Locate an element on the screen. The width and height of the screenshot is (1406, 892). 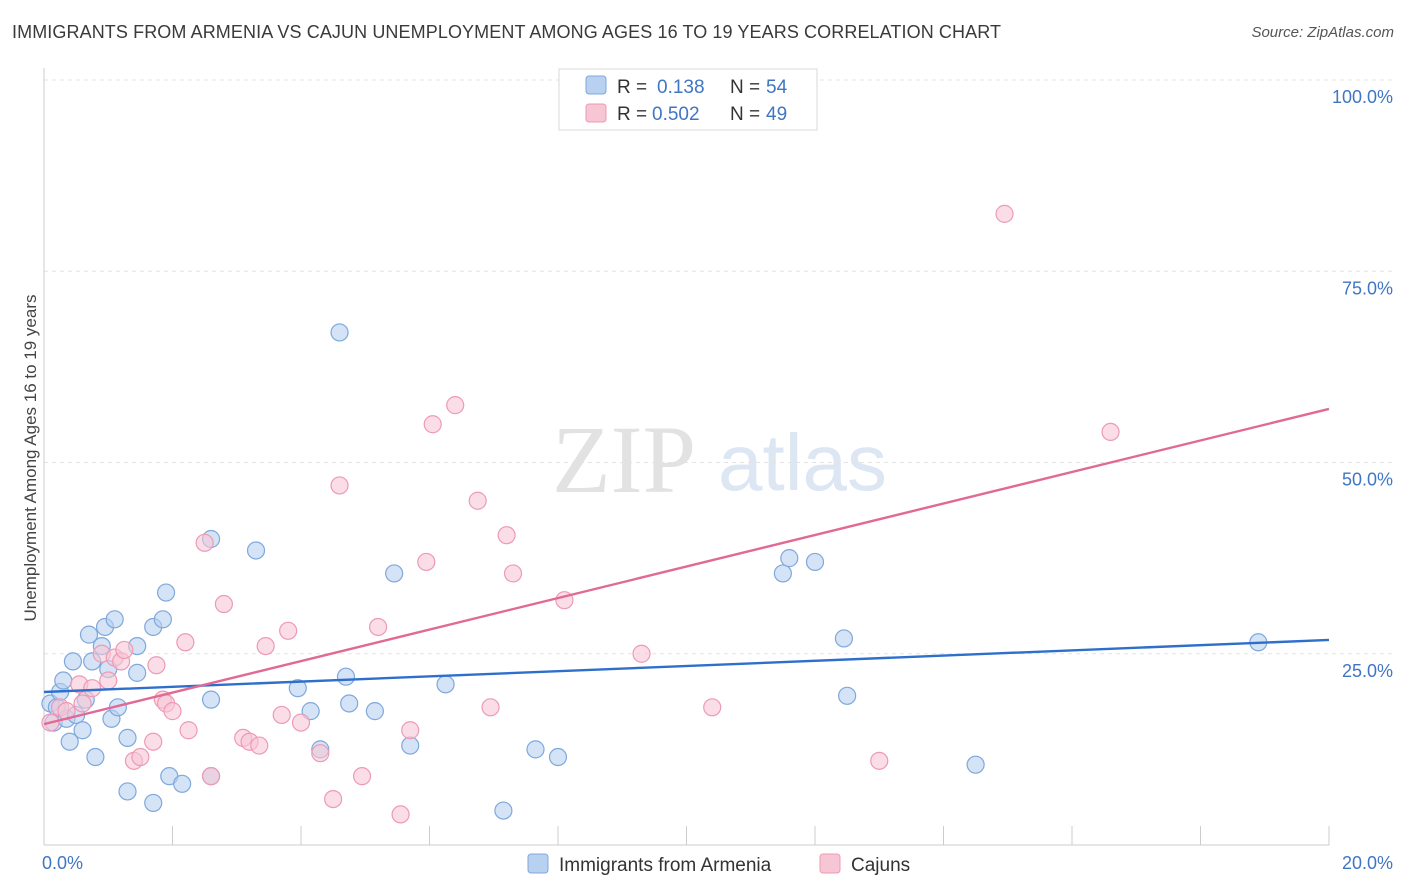
source-label: Source: ZipAtlas.com is located at coordinates (1322, 32).